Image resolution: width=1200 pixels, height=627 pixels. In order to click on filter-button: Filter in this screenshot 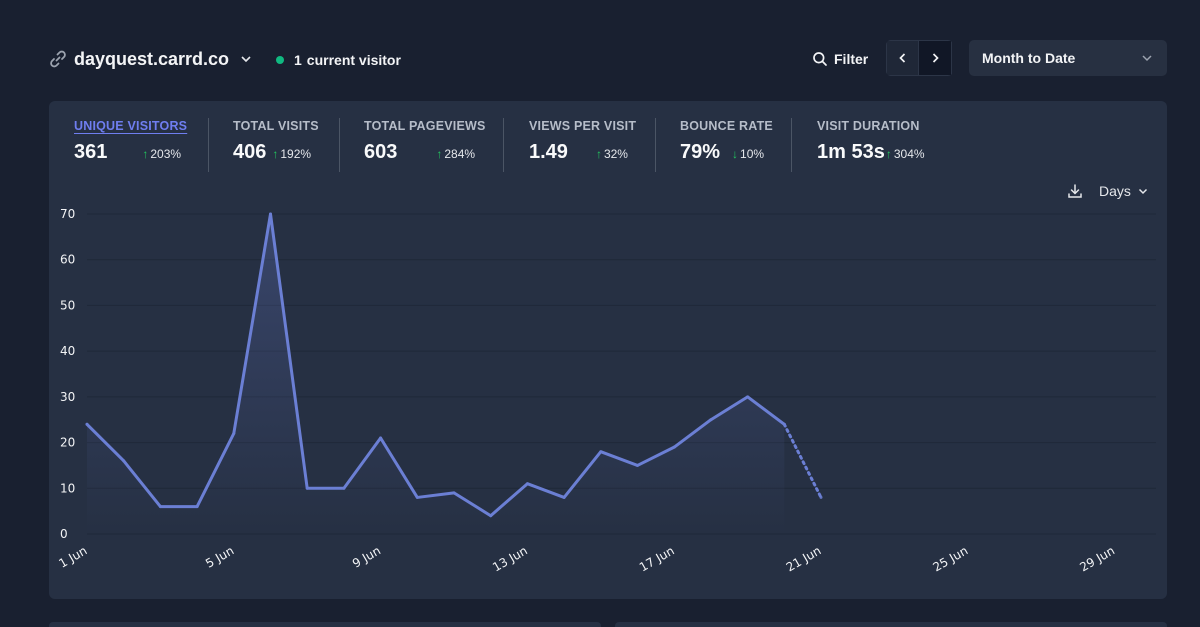, I will do `click(840, 59)`.